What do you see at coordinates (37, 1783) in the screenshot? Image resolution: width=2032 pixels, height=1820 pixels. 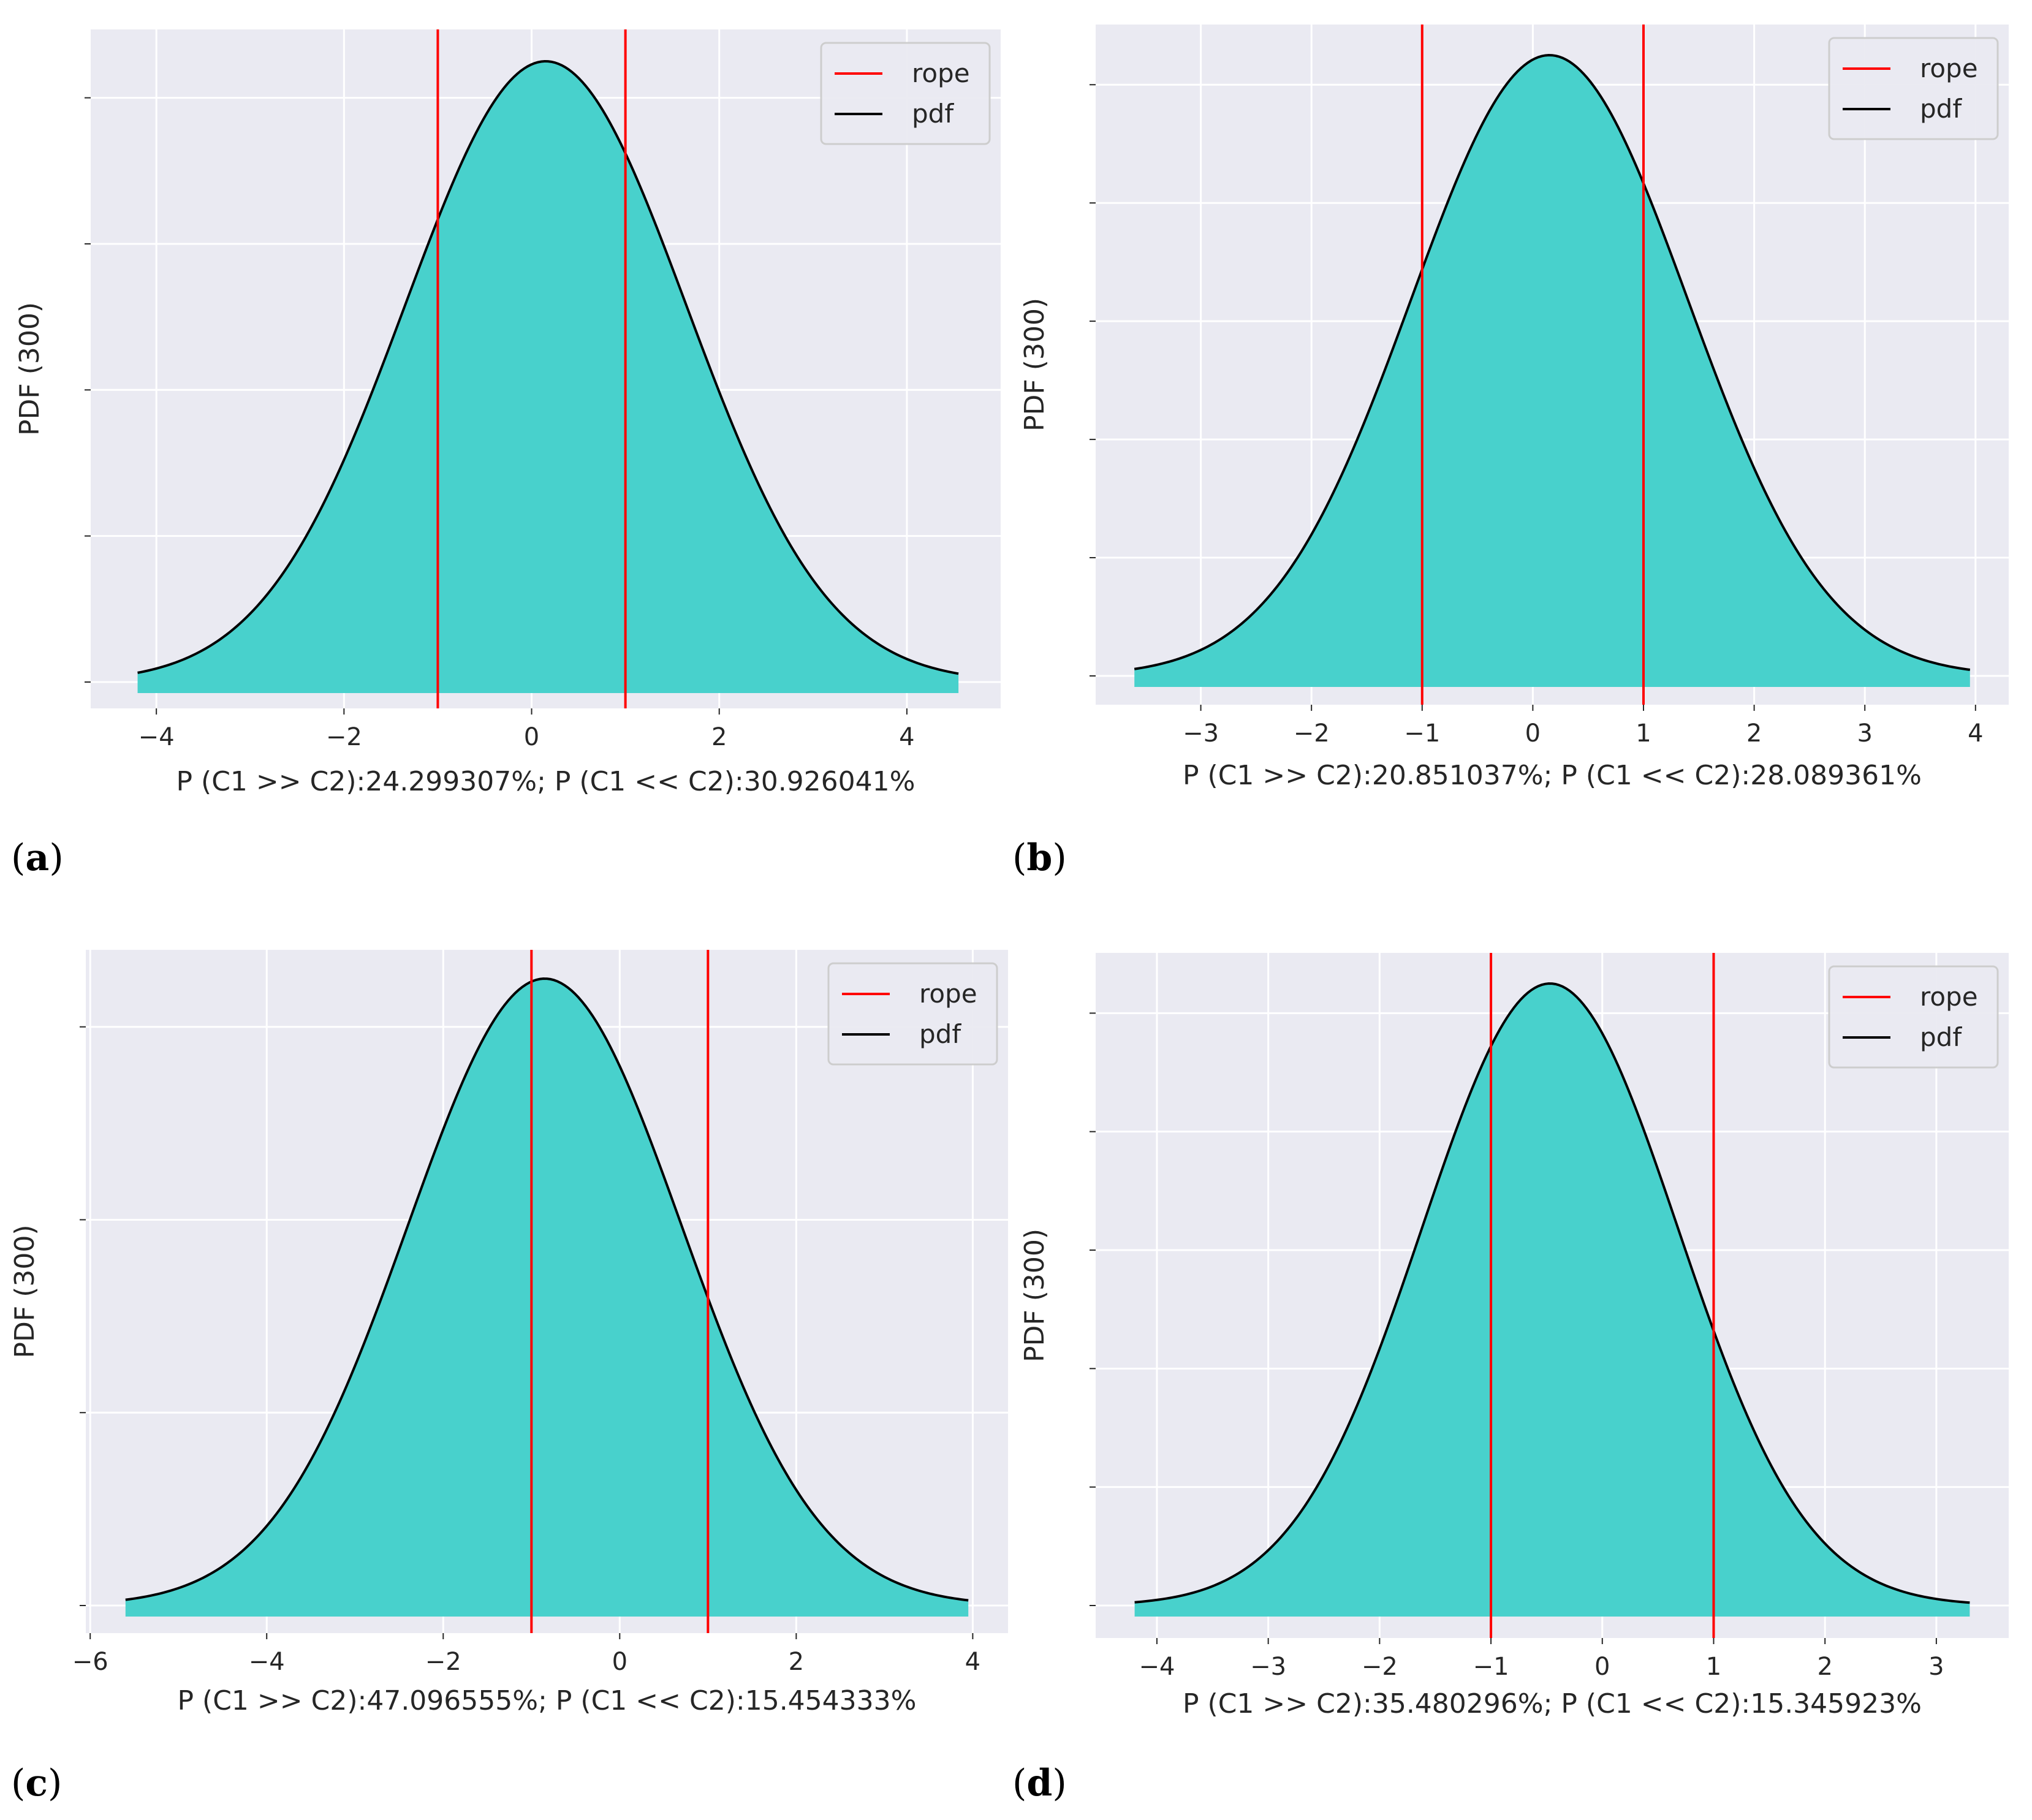 I see `panel-label-c: (c)` at bounding box center [37, 1783].